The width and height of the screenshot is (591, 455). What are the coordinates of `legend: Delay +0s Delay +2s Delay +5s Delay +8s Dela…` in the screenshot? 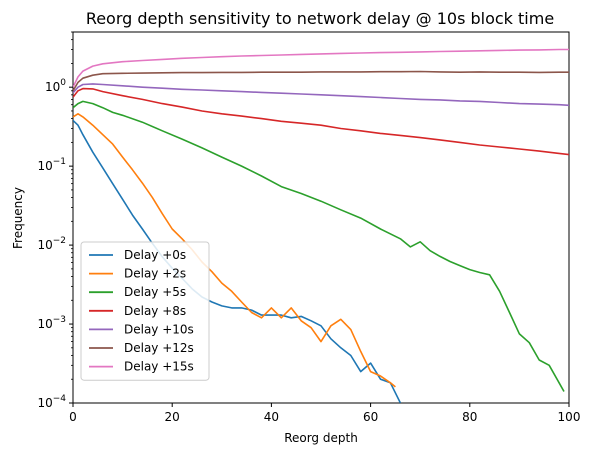 It's located at (145, 311).